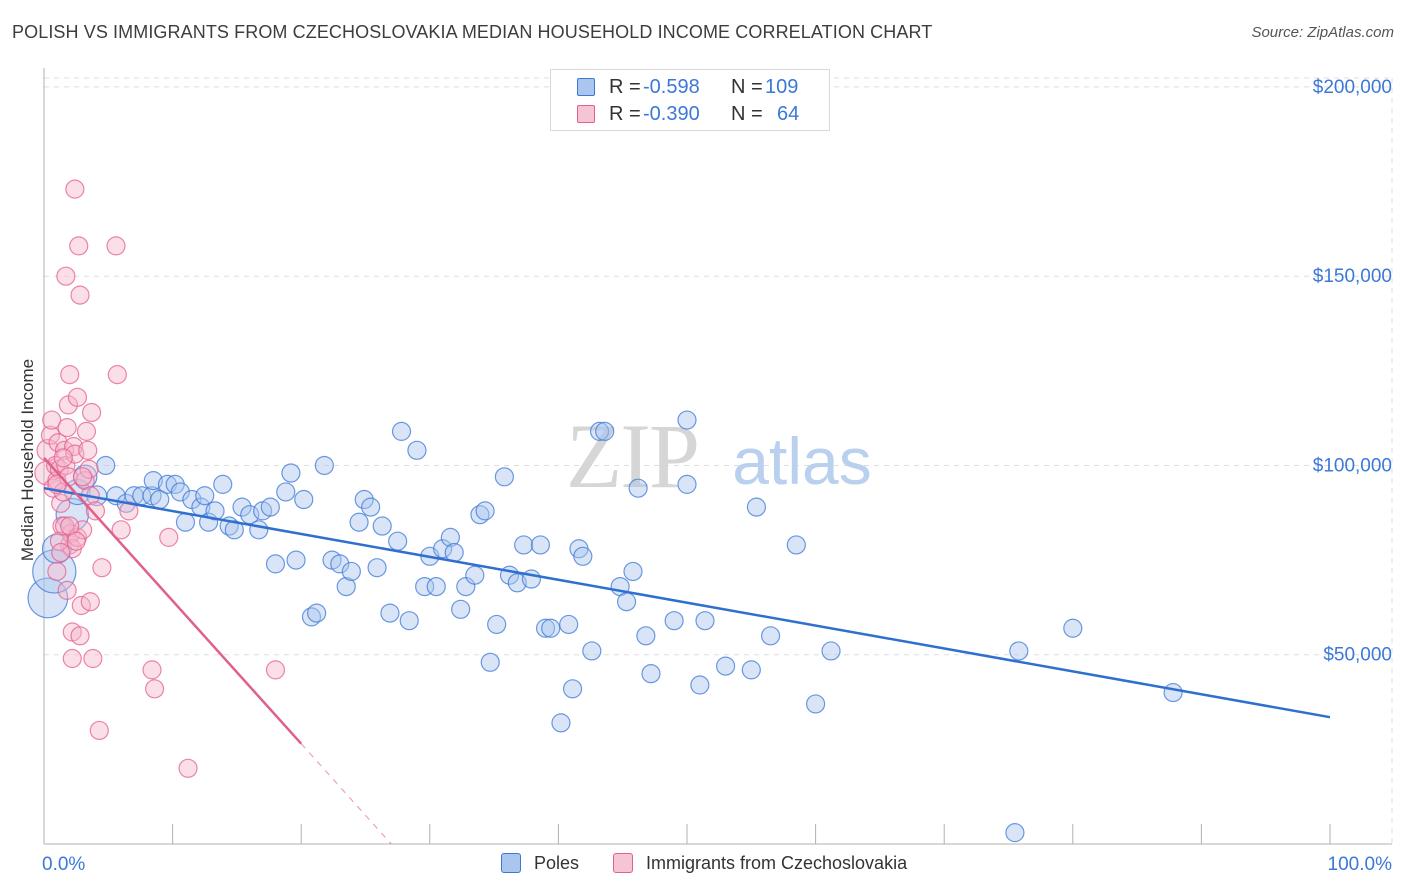 This screenshot has height=892, width=1406. What do you see at coordinates (1357, 655) in the screenshot?
I see `y-tick-label: $50,000` at bounding box center [1357, 655].